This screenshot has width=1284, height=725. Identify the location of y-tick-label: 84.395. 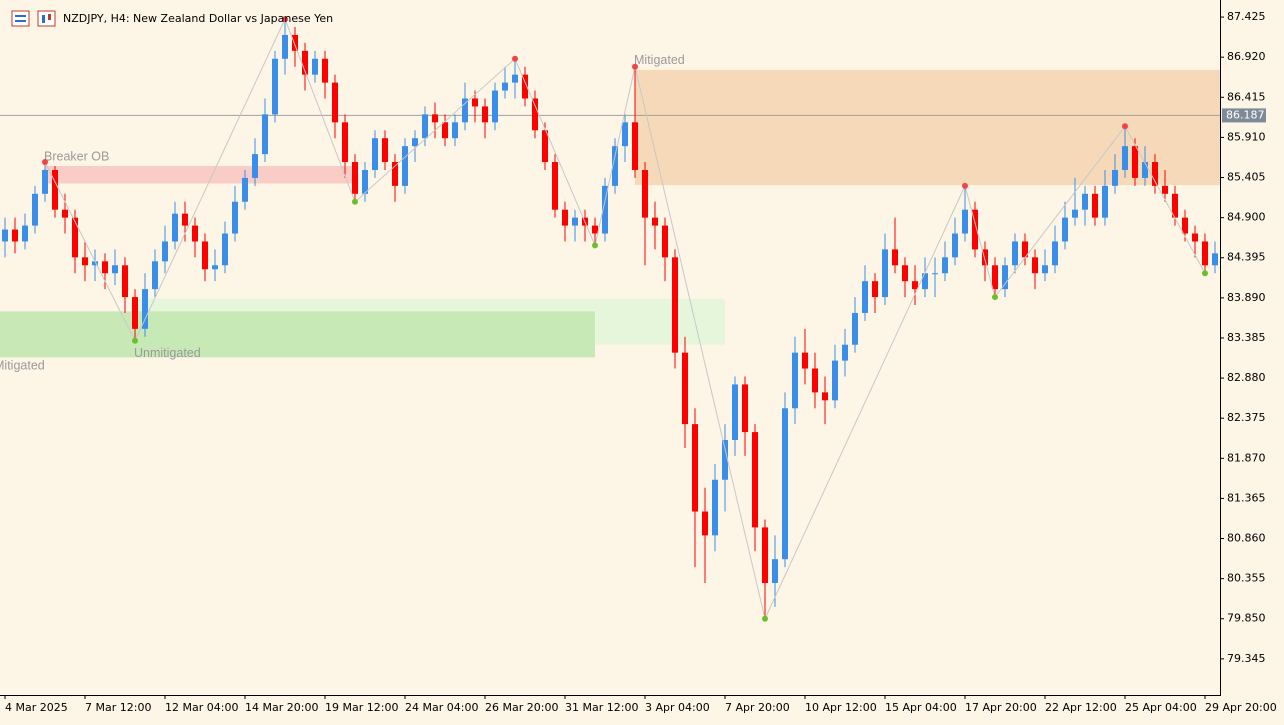
(1246, 257).